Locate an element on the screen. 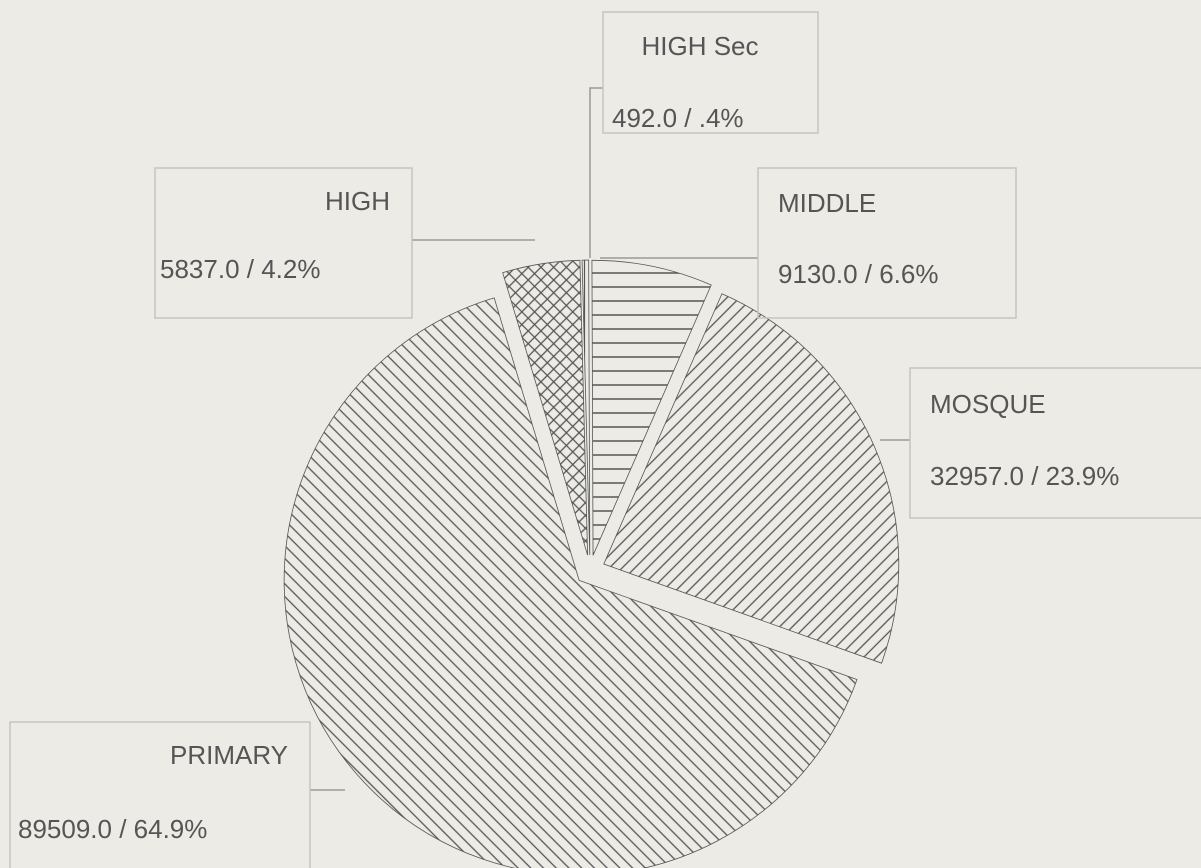  connector is located at coordinates (596, 172).